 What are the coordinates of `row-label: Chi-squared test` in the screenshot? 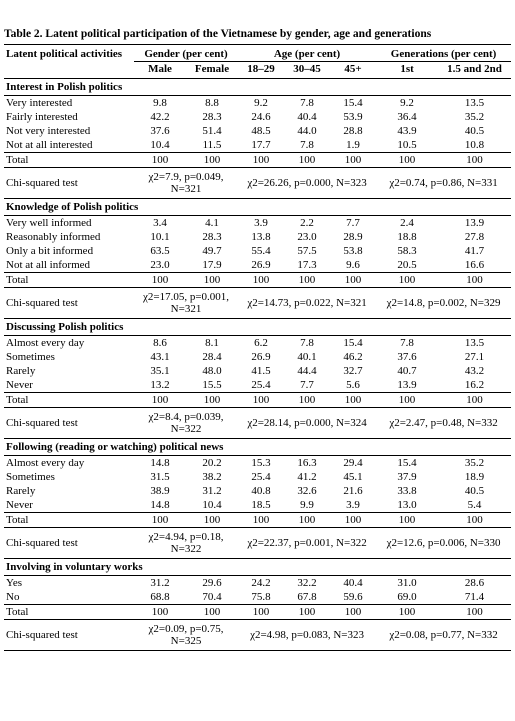 It's located at (69, 635).